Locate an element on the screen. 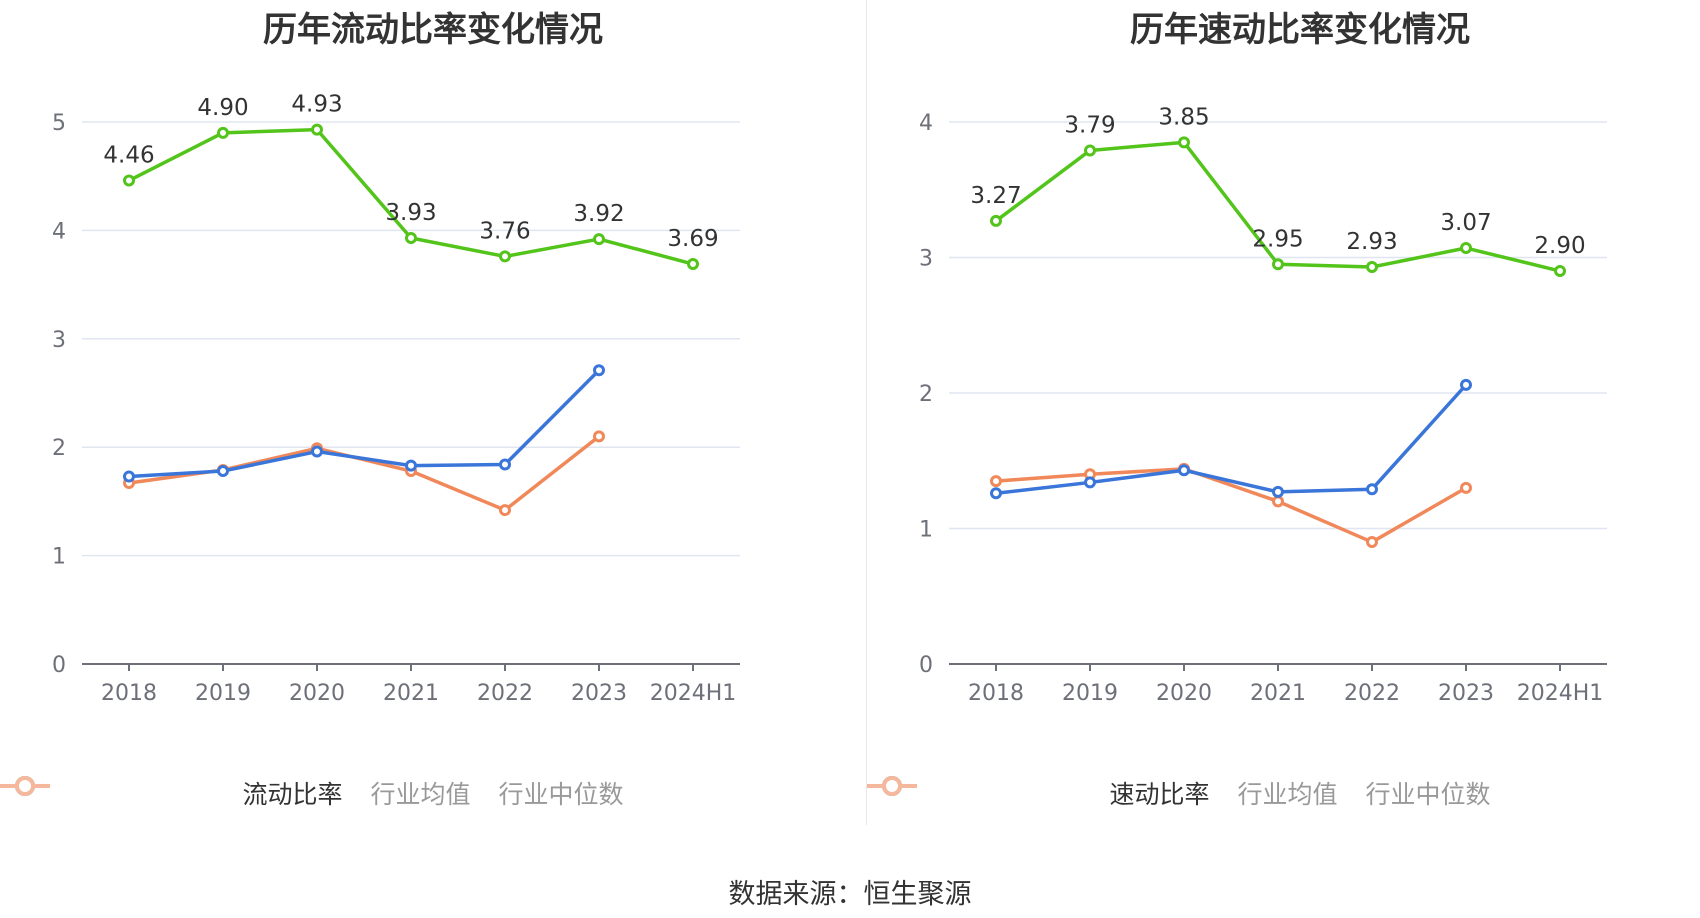 This screenshot has width=1700, height=918. data-label: 2.95 is located at coordinates (1277, 239).